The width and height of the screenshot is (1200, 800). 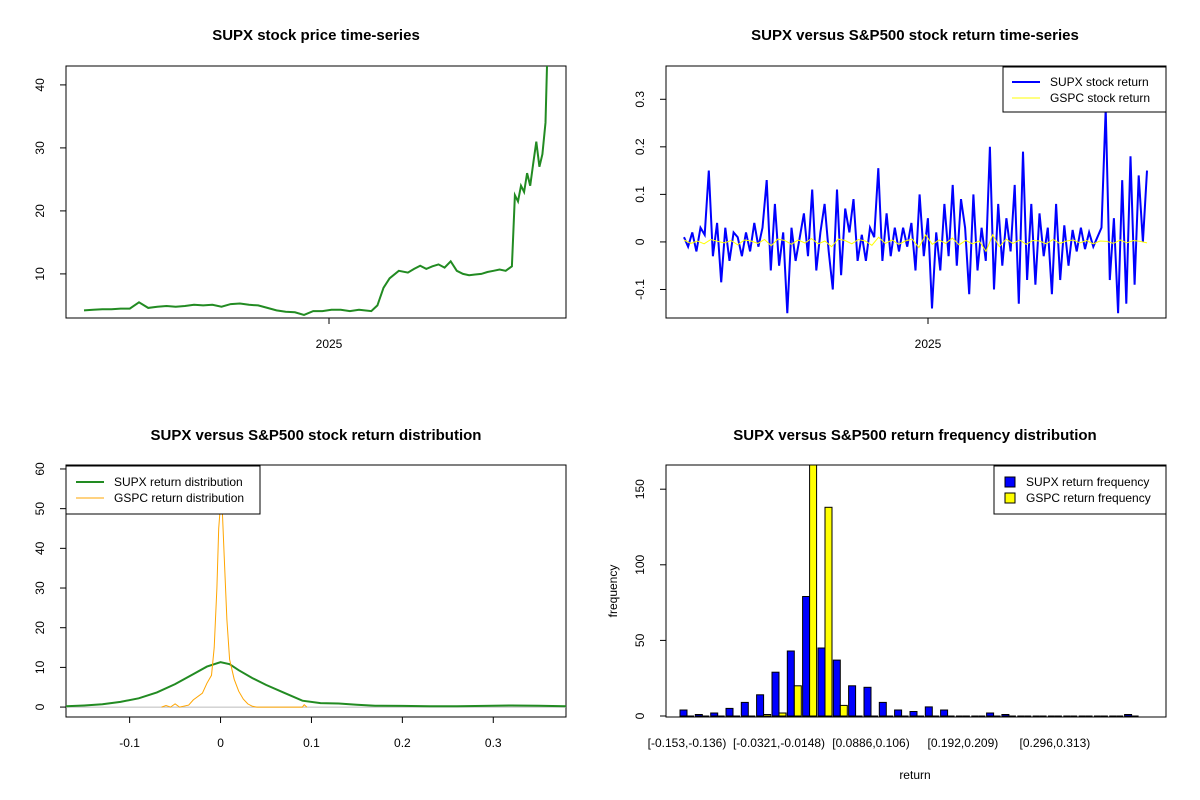 What do you see at coordinates (963, 743) in the screenshot?
I see `x-tick-label: [0.192,0.209)` at bounding box center [963, 743].